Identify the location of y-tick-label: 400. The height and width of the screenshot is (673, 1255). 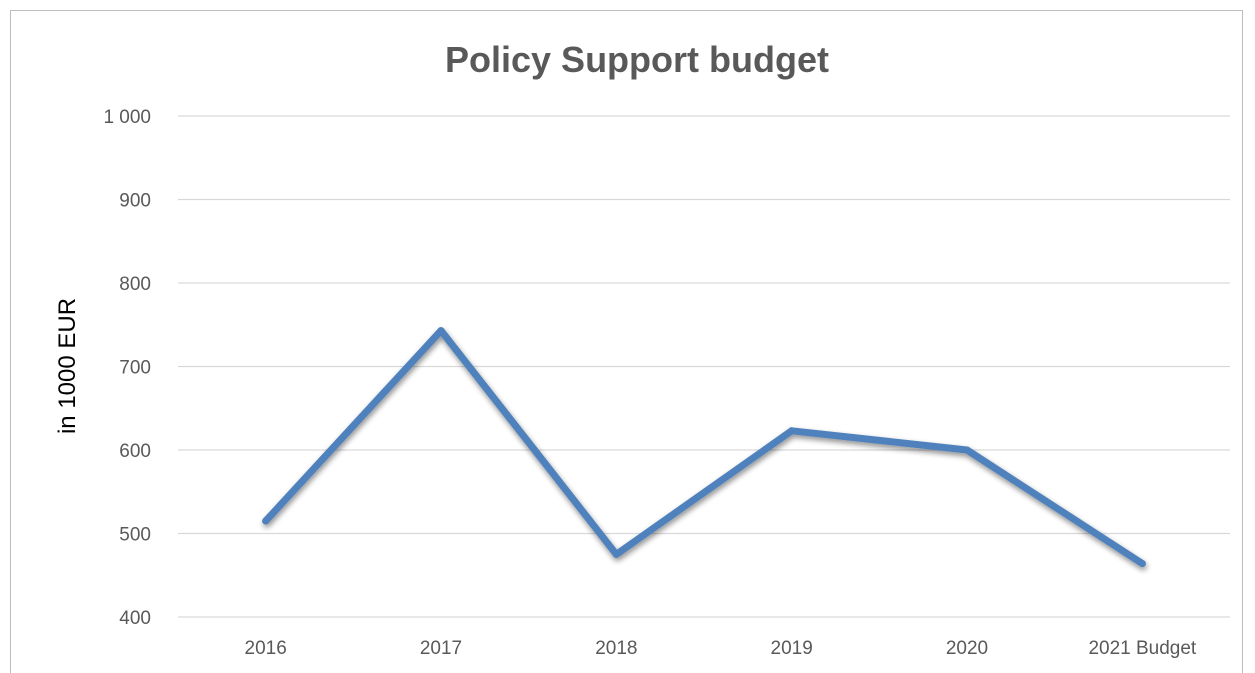
(135, 618).